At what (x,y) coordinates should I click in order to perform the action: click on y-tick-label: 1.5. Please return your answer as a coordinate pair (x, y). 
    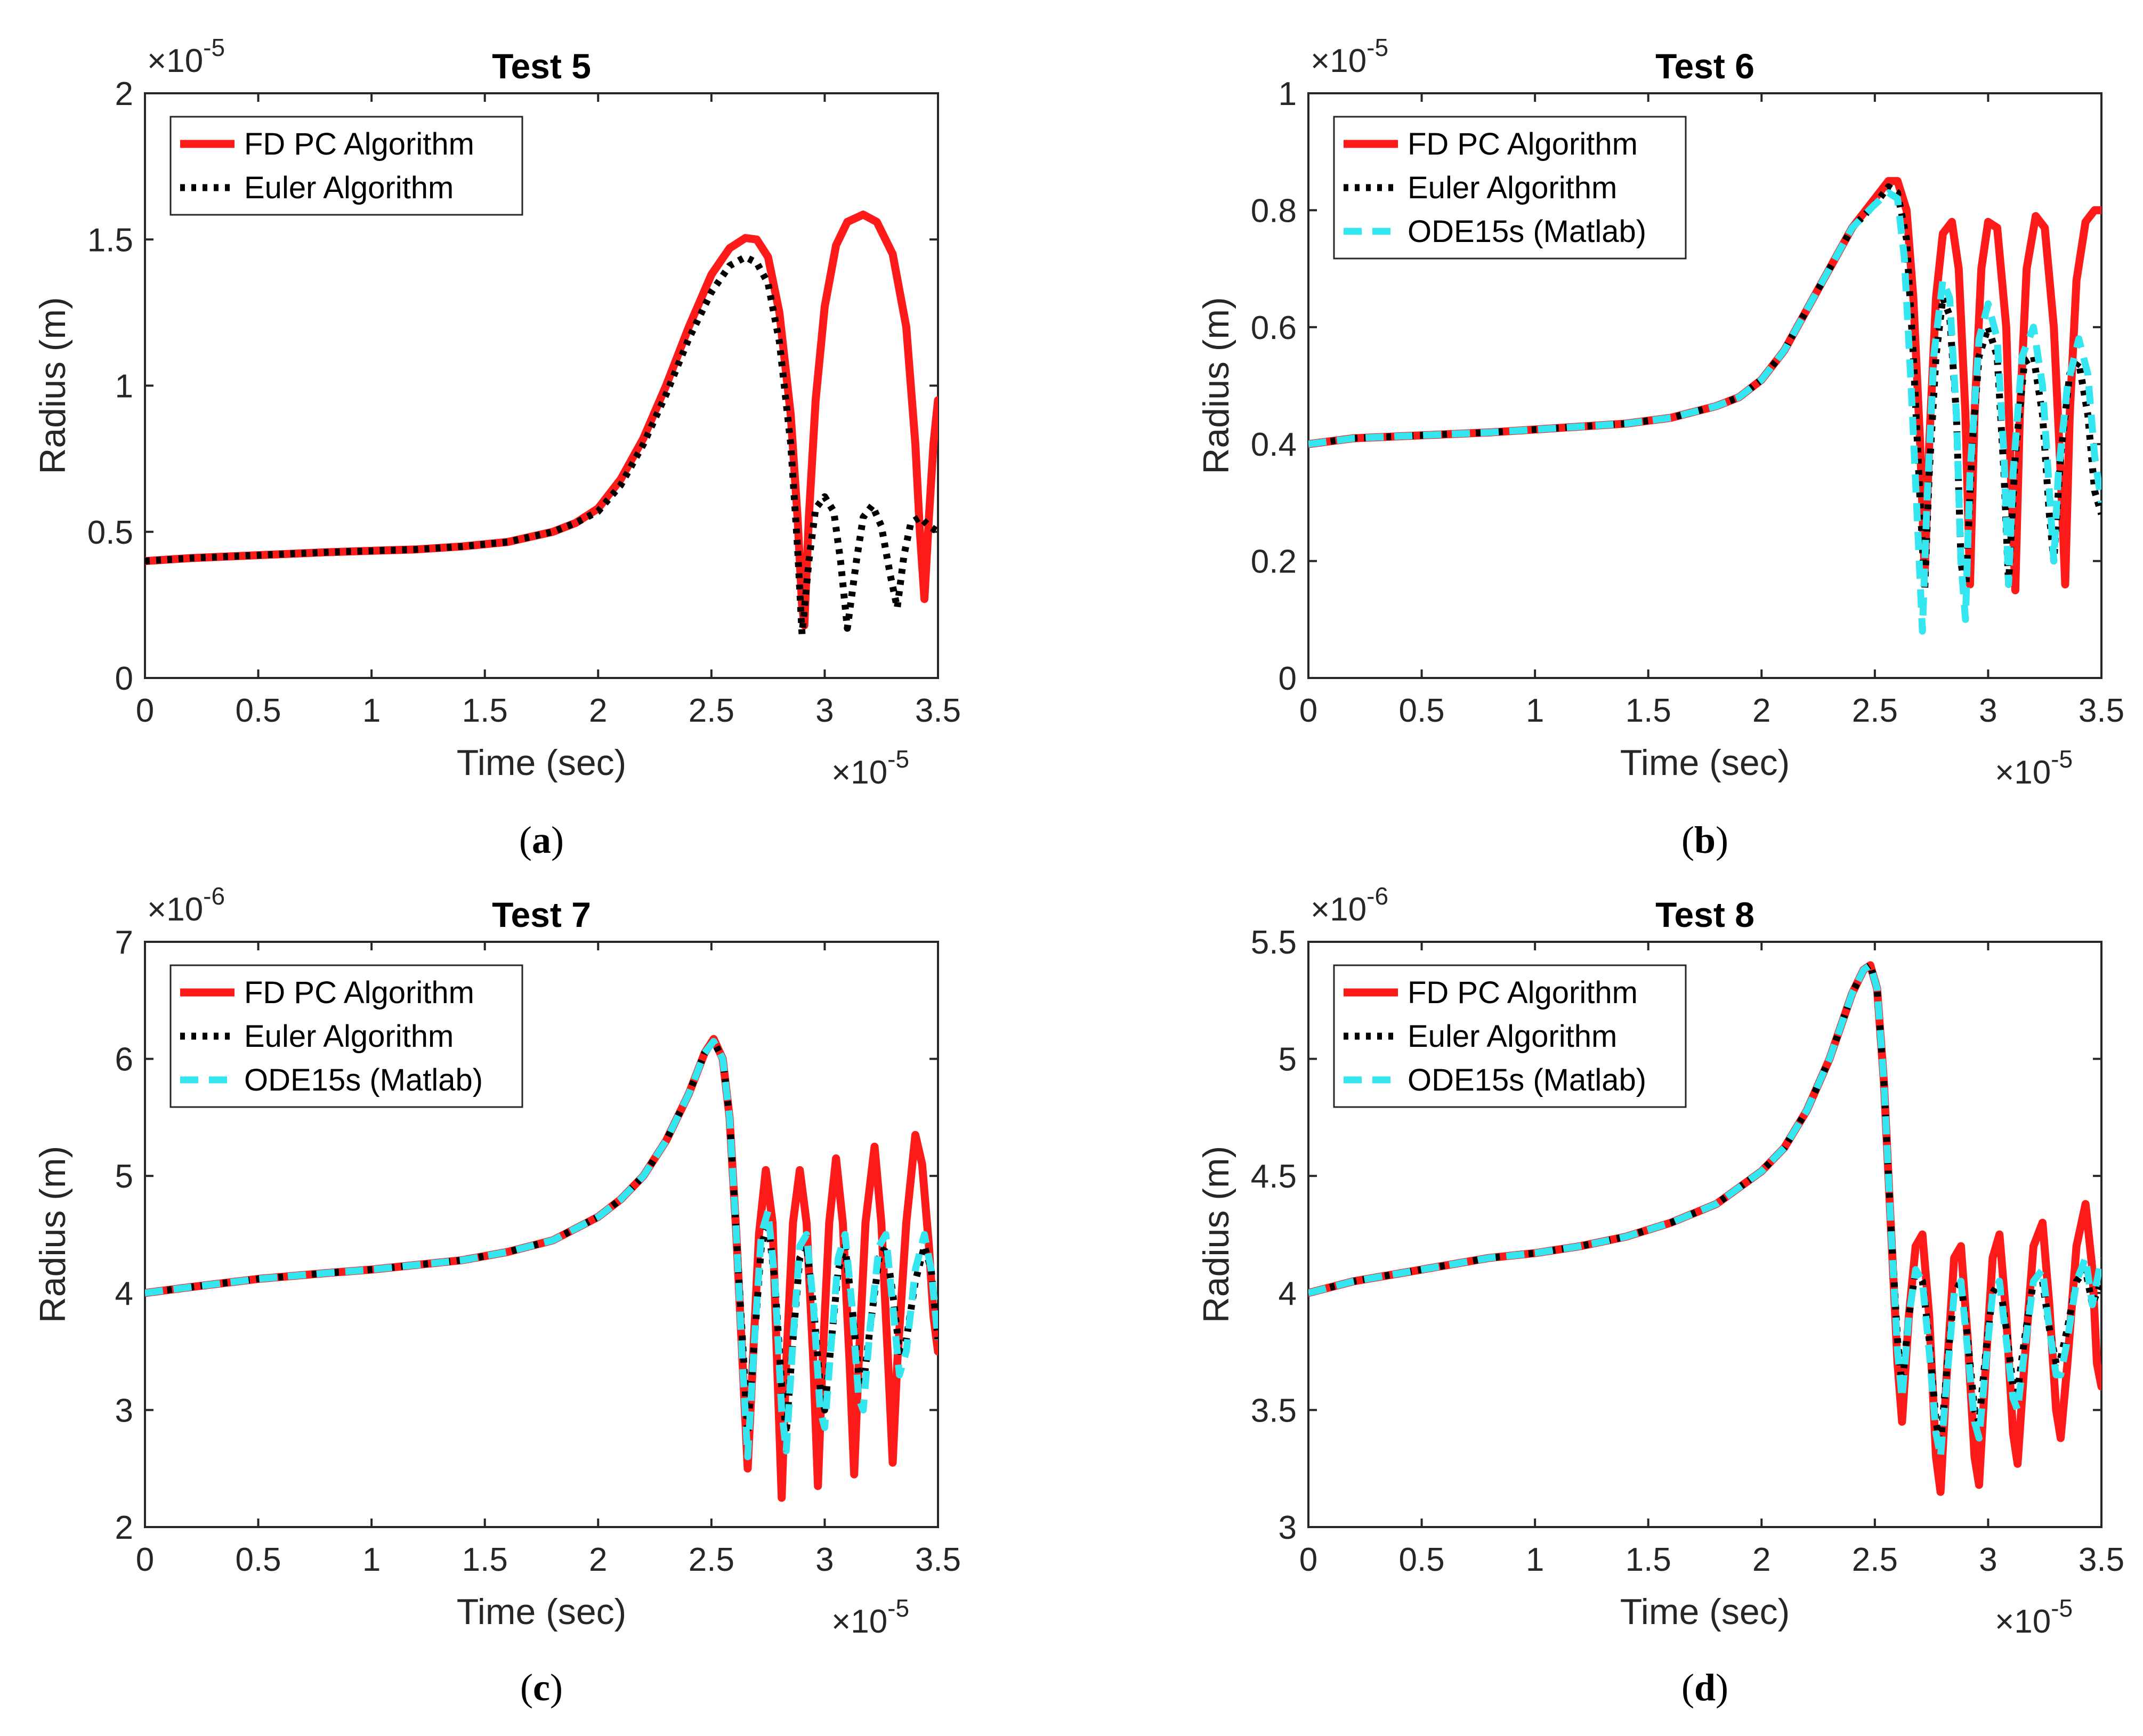
    Looking at the image, I should click on (110, 240).